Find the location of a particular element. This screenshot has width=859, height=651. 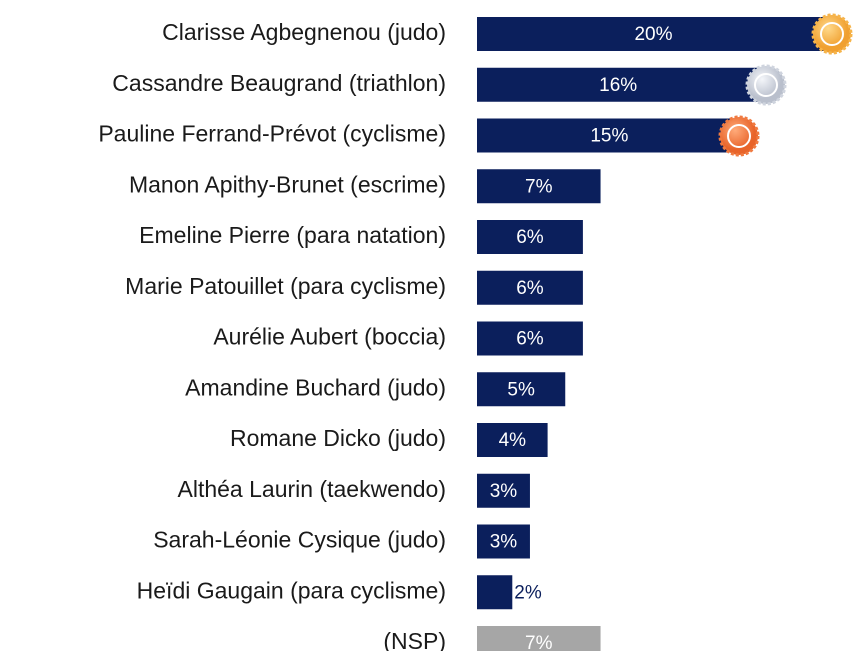

category-label: Amandine Buchard (judo) is located at coordinates (315, 387).